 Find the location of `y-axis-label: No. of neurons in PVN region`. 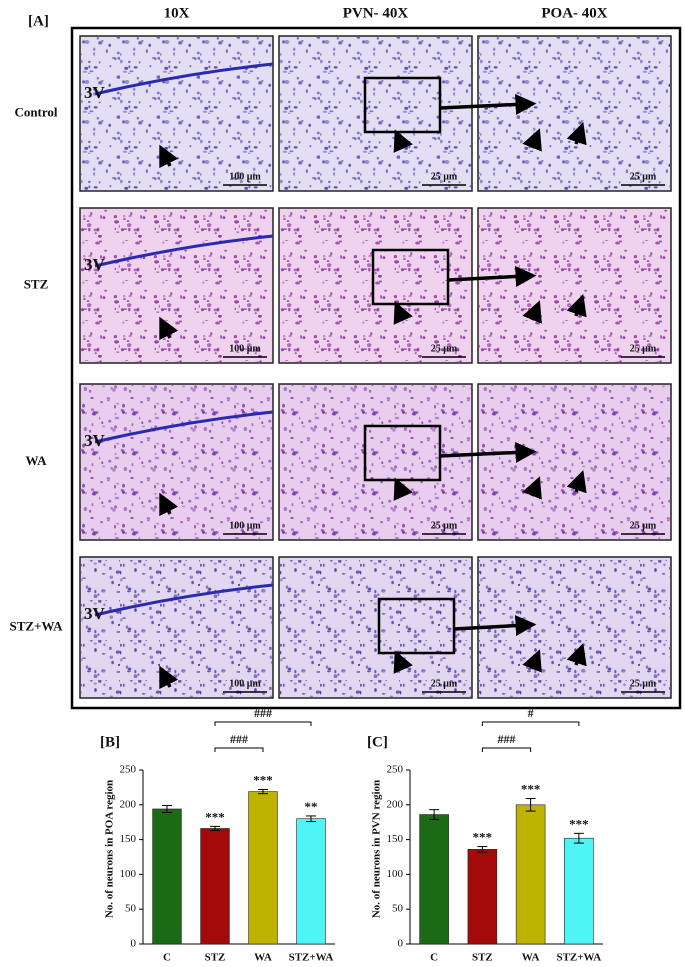

y-axis-label: No. of neurons in PVN region is located at coordinates (377, 849).